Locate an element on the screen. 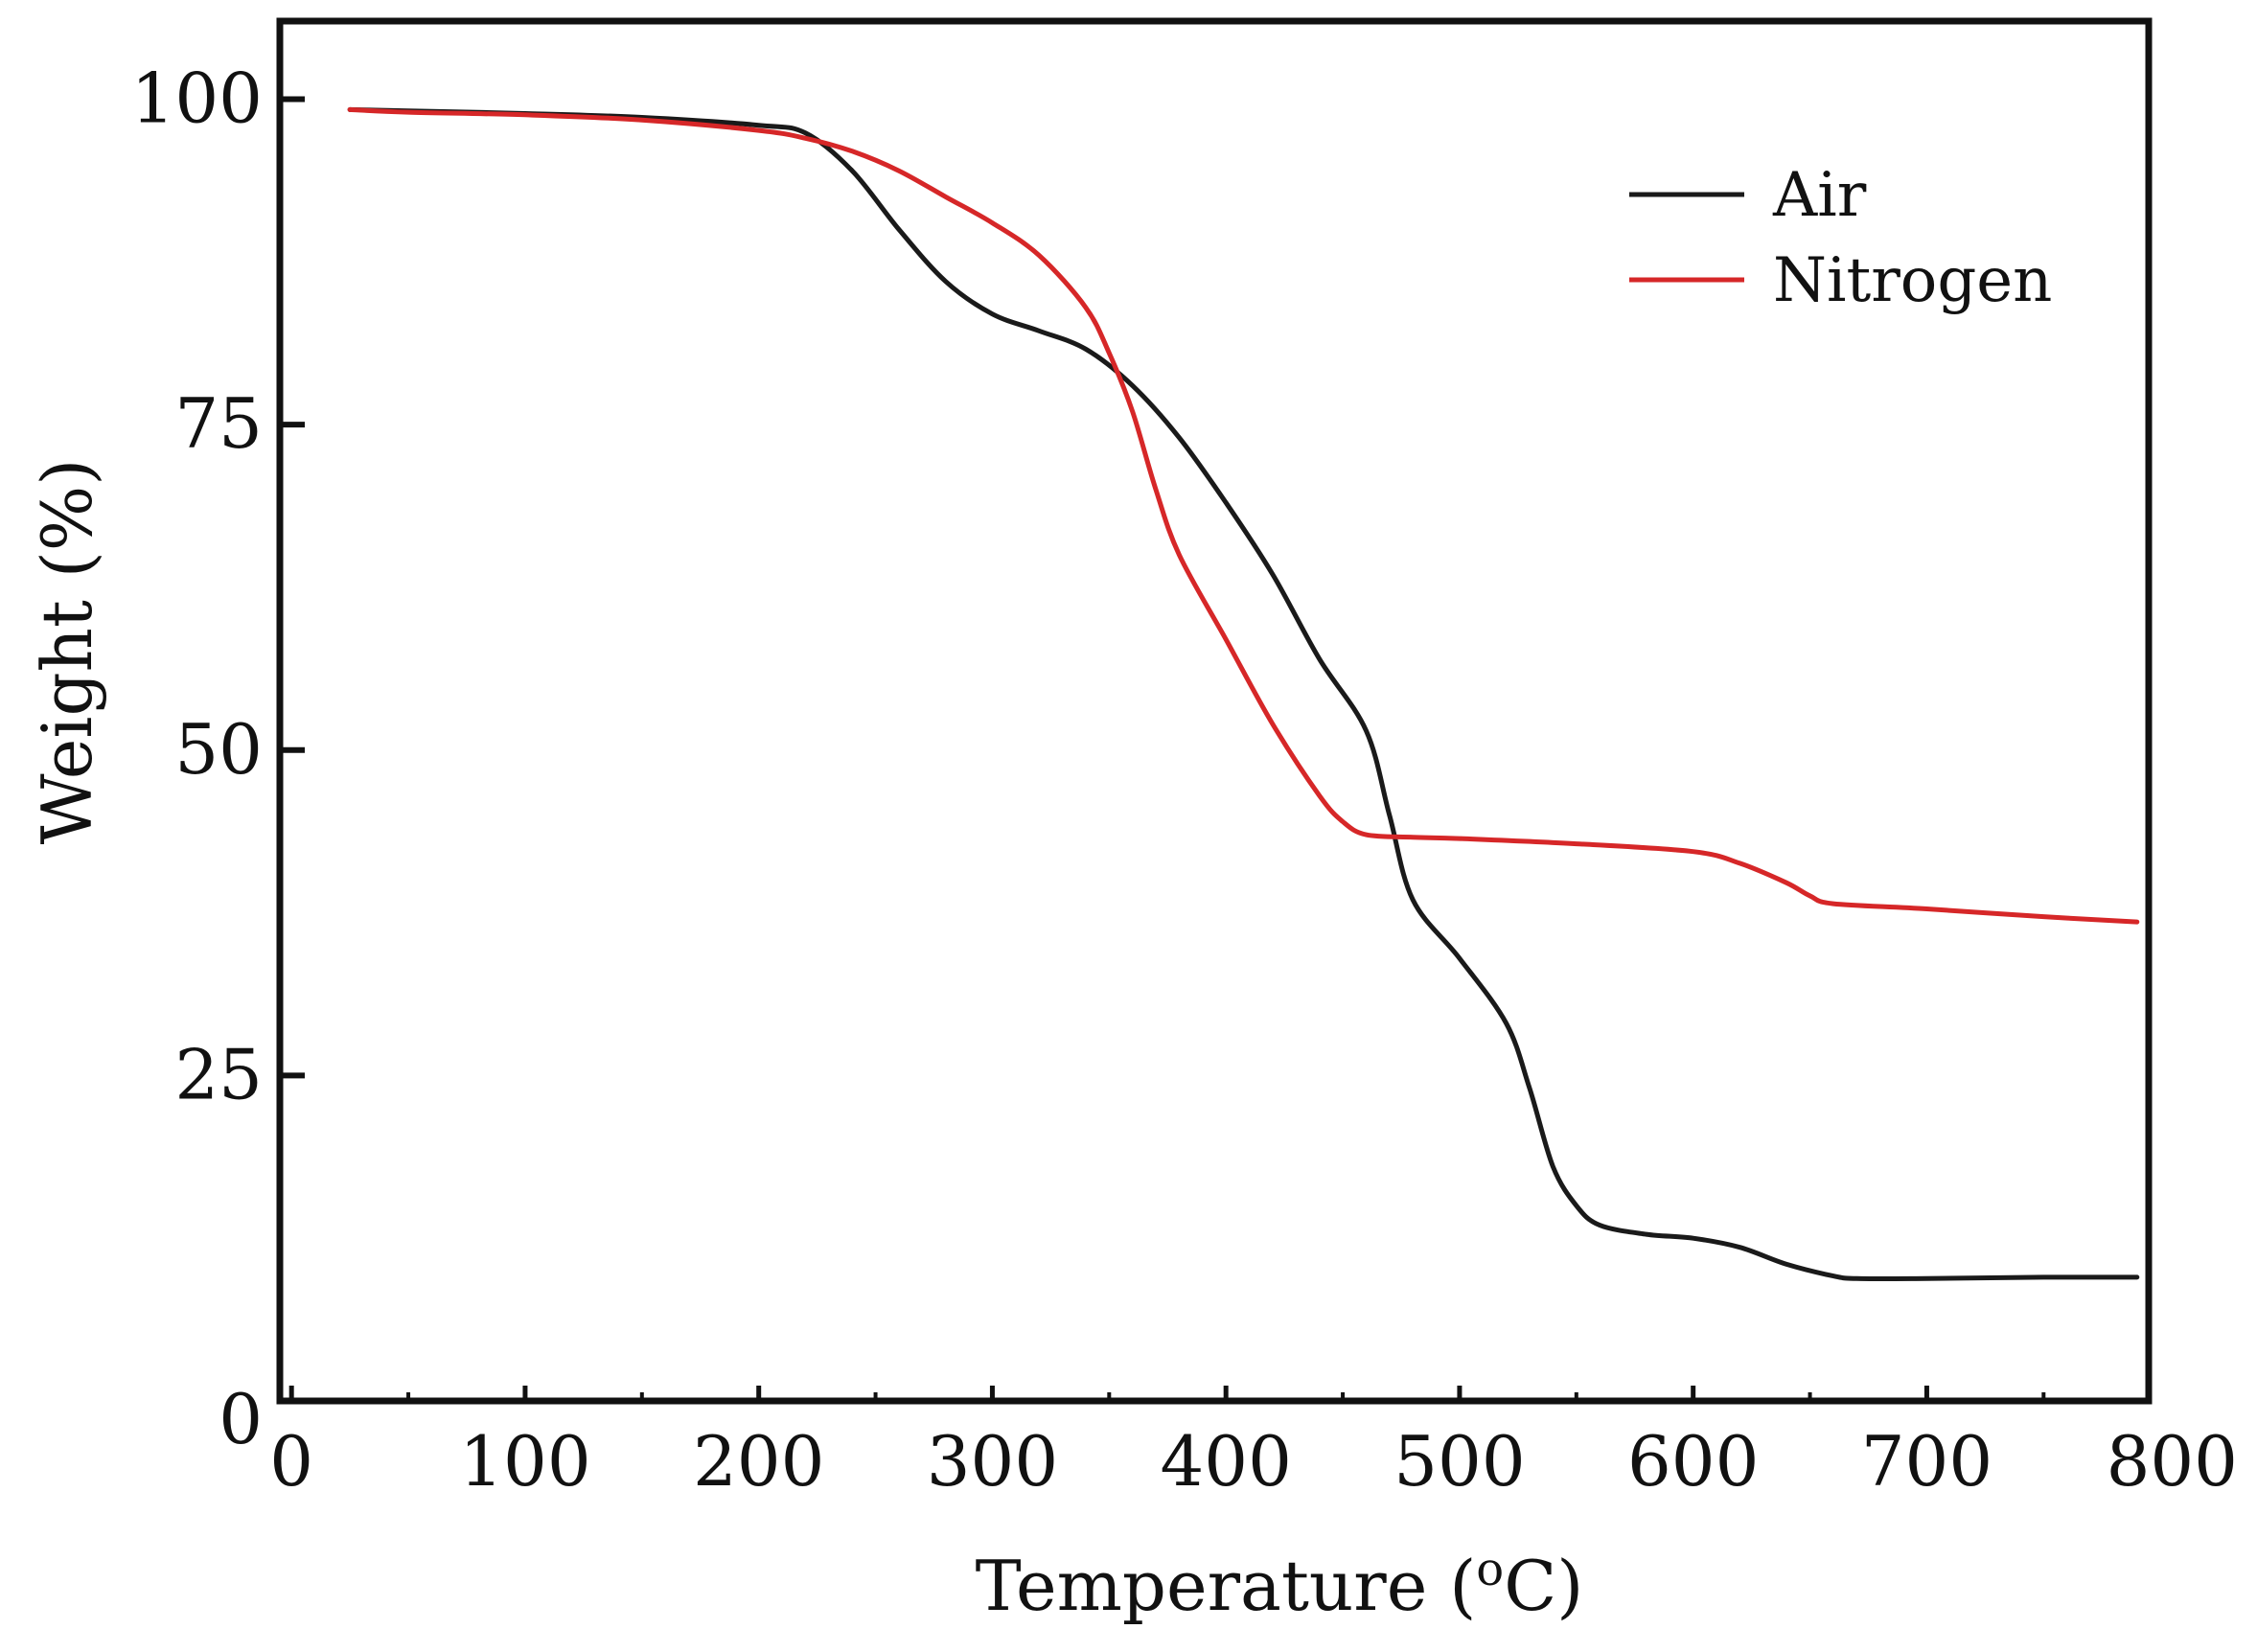 This screenshot has width=2257, height=1652. y-axis-ticks: 0 25 50 75 100 is located at coordinates (218, 758).